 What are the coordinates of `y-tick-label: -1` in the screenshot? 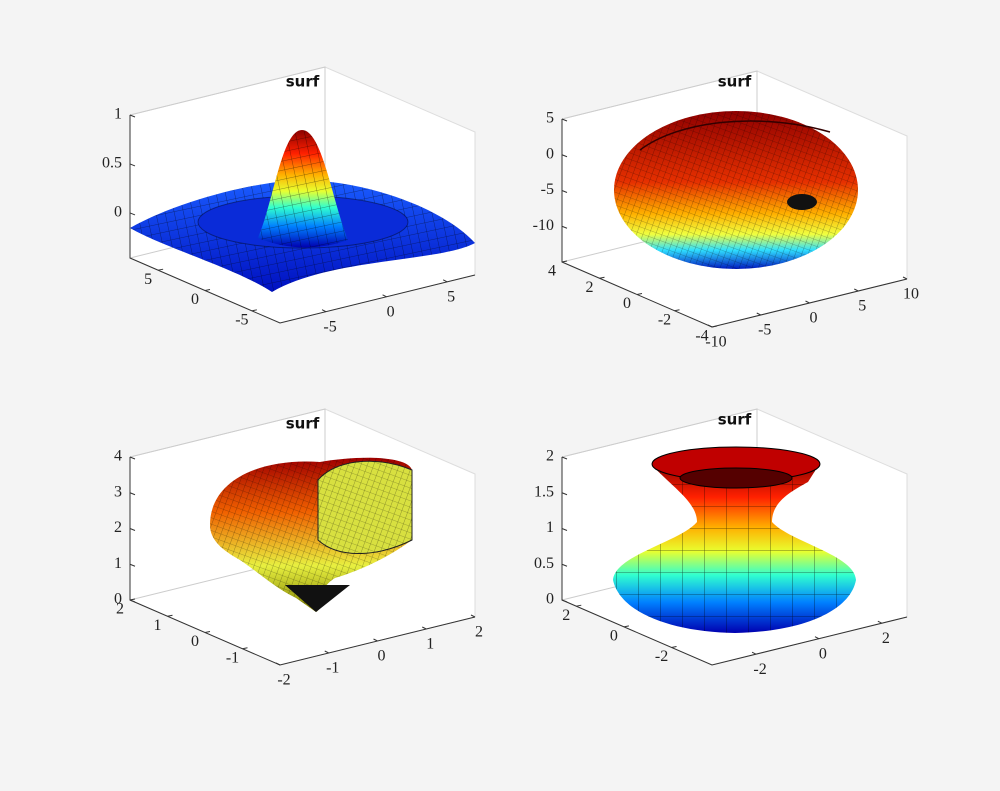 It's located at (232, 657).